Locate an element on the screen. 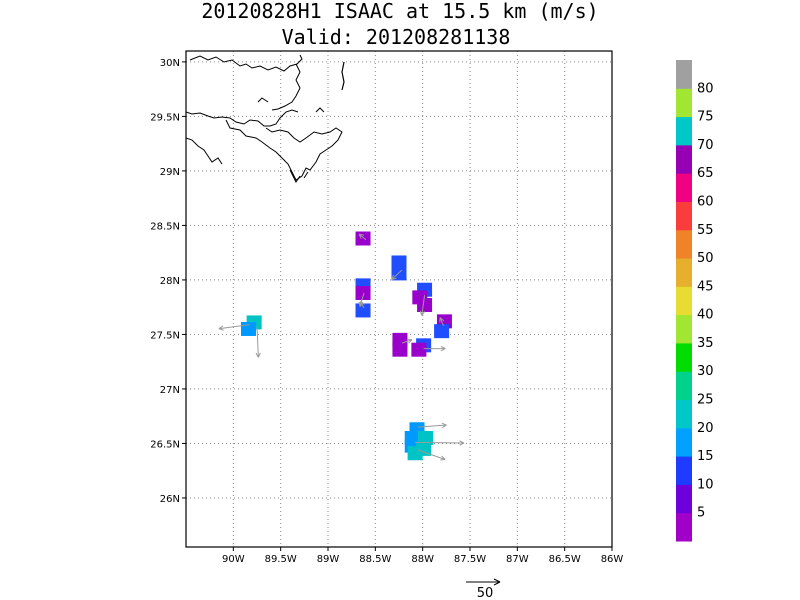 Image resolution: width=800 pixels, height=600 pixels. colorbar-label: 10 is located at coordinates (705, 484).